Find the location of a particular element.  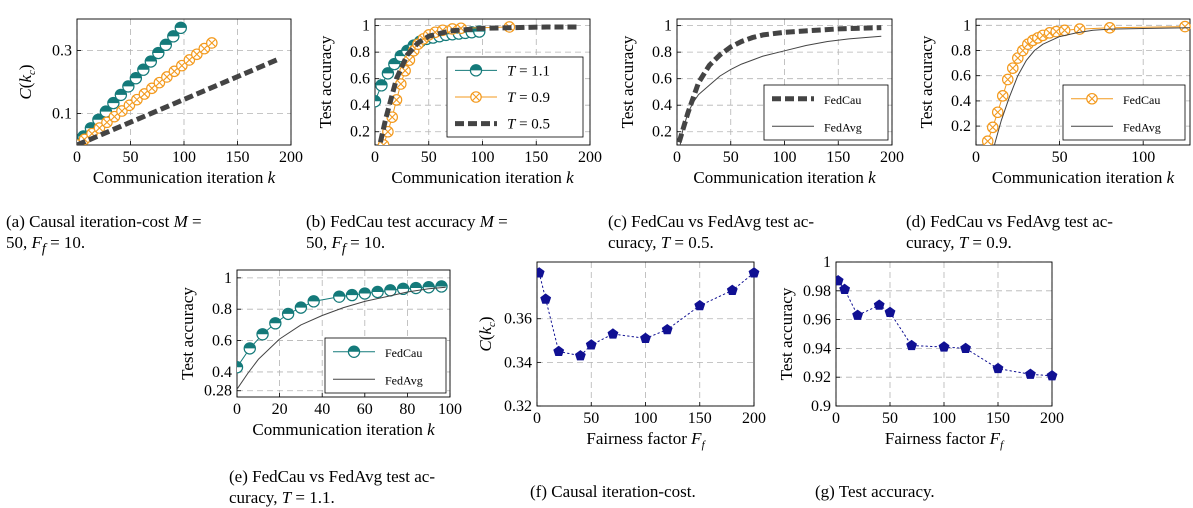

caption-b: (b) FedCau test accuracy M = 50, Ff = 10. is located at coordinates (446, 235).